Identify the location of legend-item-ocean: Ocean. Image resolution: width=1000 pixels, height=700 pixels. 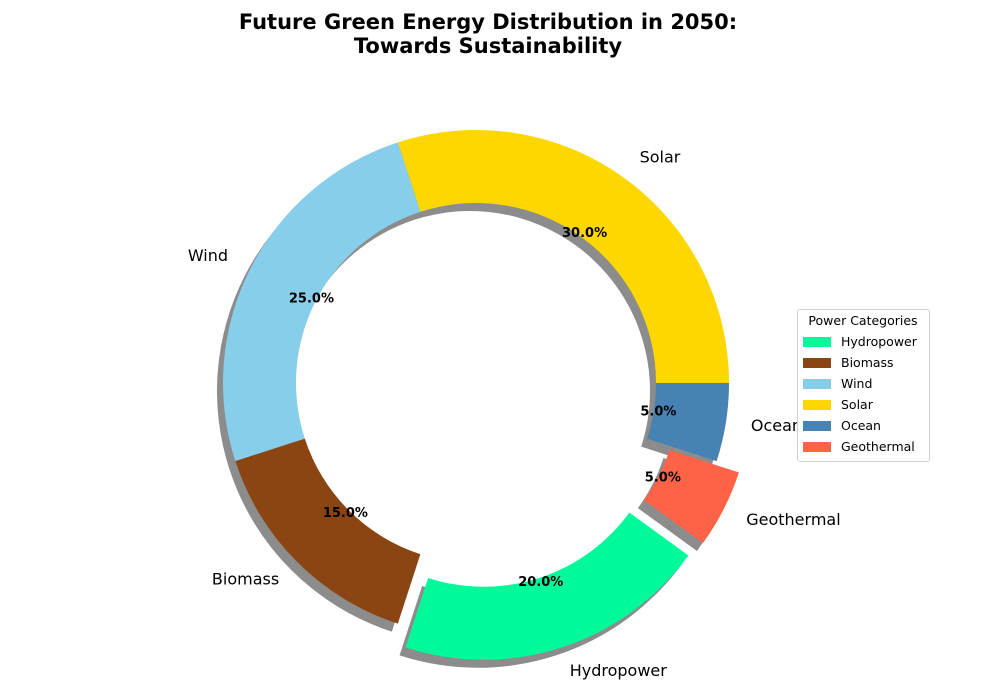
(863, 425).